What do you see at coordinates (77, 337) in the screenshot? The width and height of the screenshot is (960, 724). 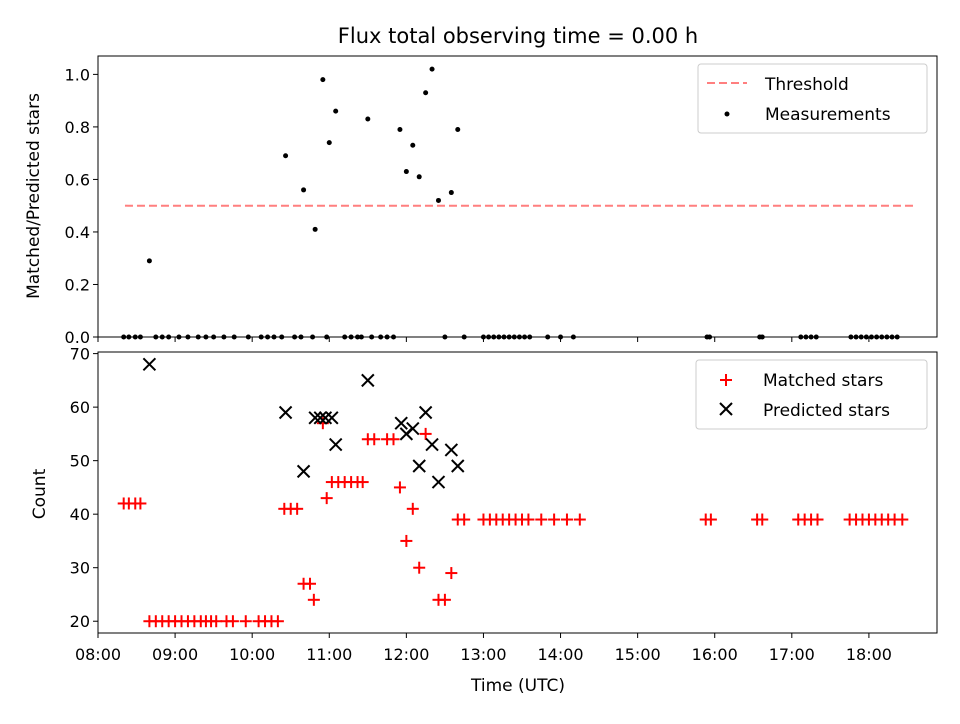 I see `top-y-tick-label: 0.0` at bounding box center [77, 337].